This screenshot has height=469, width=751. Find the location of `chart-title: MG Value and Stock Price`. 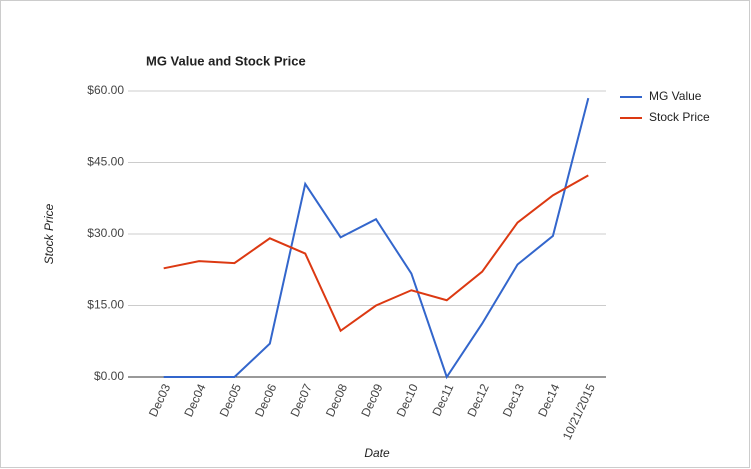

chart-title: MG Value and Stock Price is located at coordinates (226, 60).